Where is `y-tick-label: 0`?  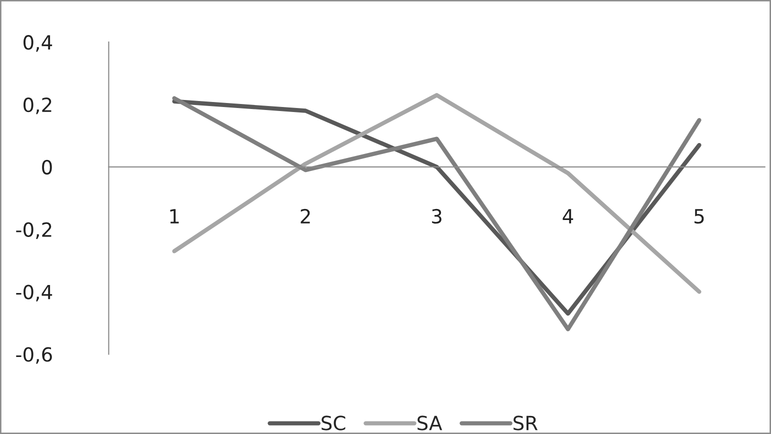
y-tick-label: 0 is located at coordinates (47, 167).